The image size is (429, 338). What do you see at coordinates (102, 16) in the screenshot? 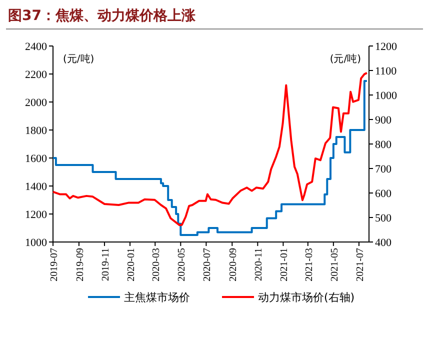
I see `chart-title: 图37：焦煤、动力煤价格上涨` at bounding box center [102, 16].